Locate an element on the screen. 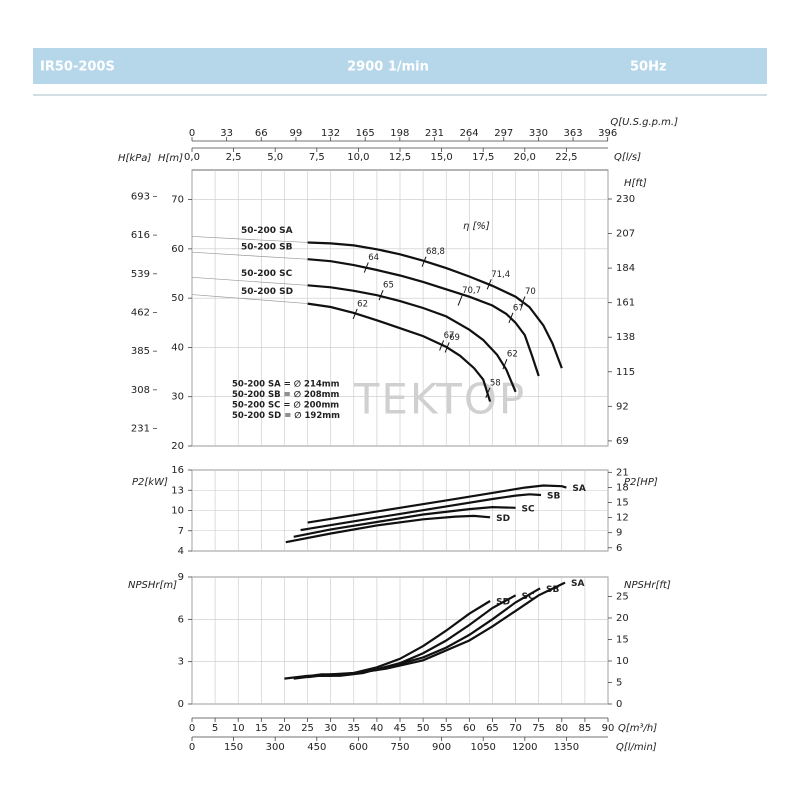  x-tick-label: 30 is located at coordinates (330, 728).